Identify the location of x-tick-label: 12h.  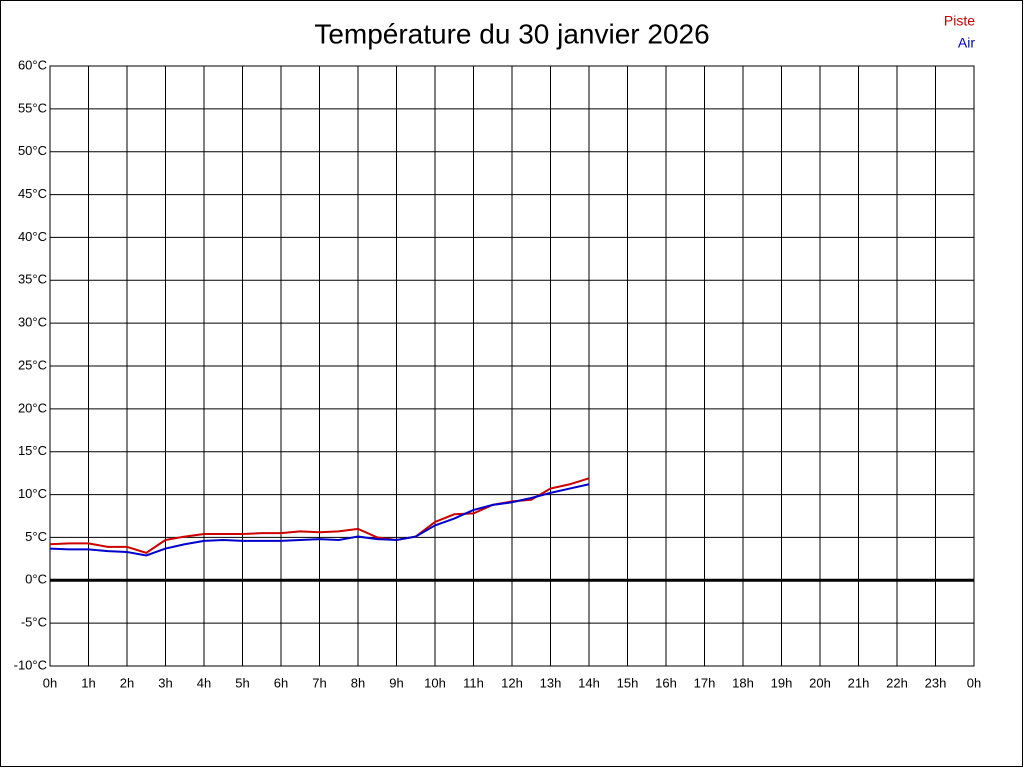
(512, 682).